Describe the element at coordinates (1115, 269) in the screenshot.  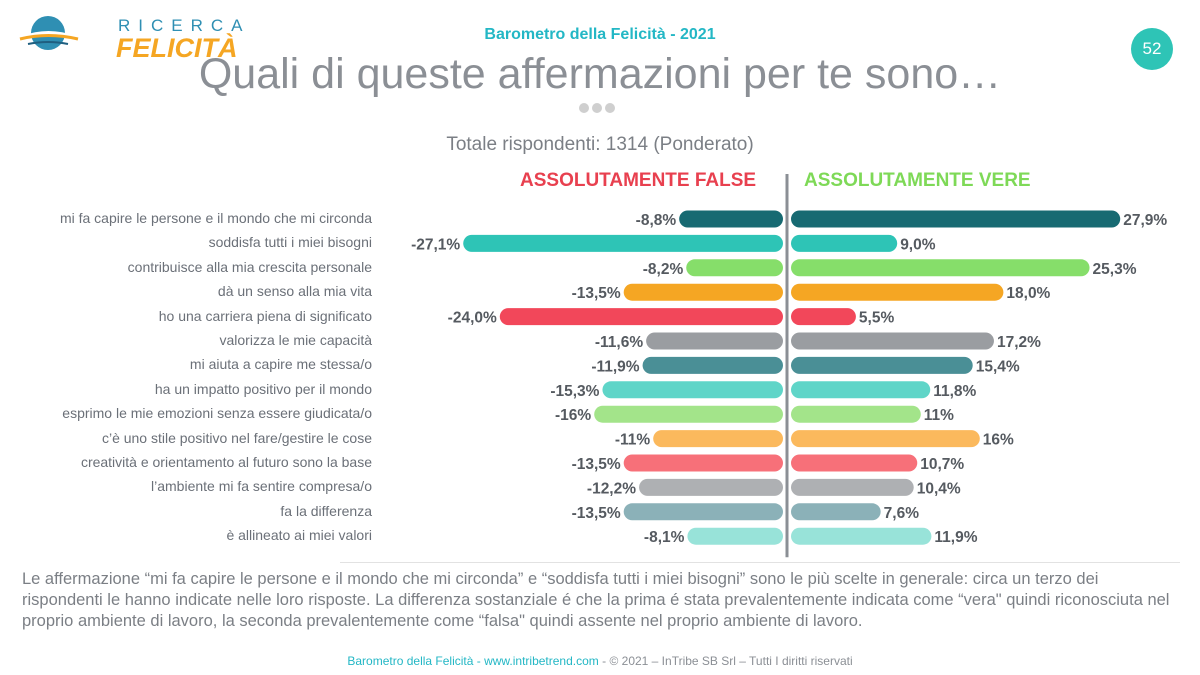
I see `bar-true-label: 25,3%` at that location.